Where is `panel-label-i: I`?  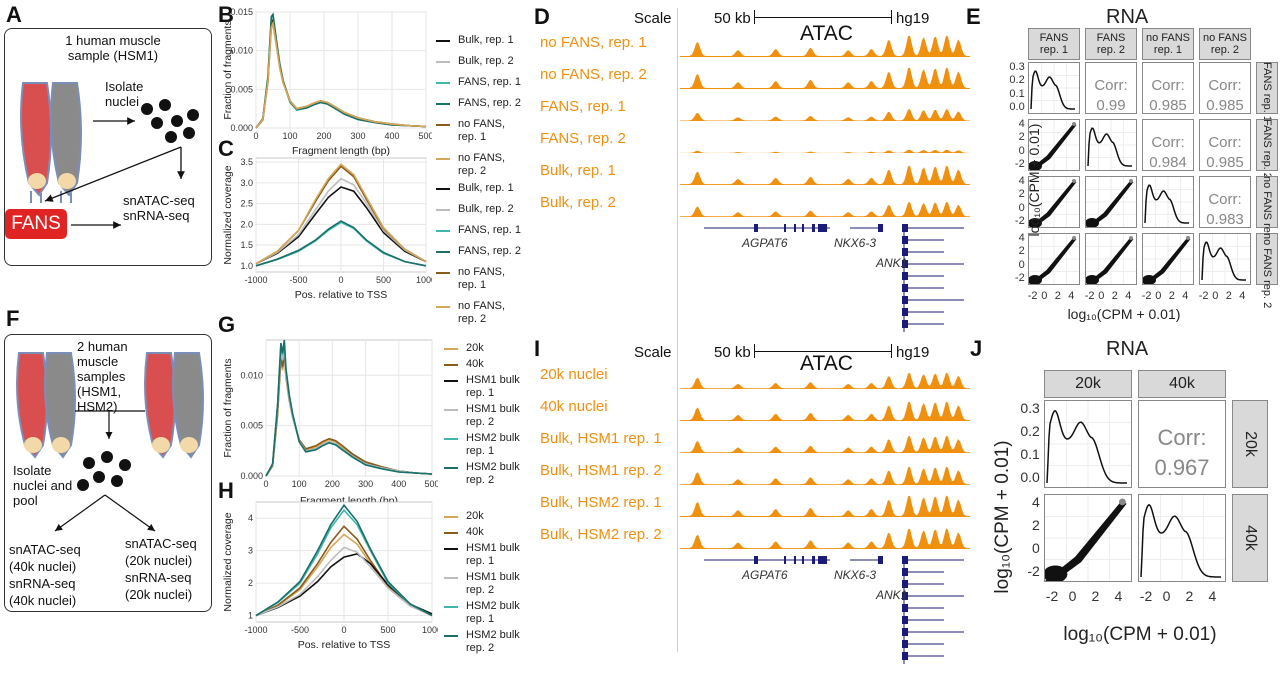
panel-label-i: I is located at coordinates (537, 348).